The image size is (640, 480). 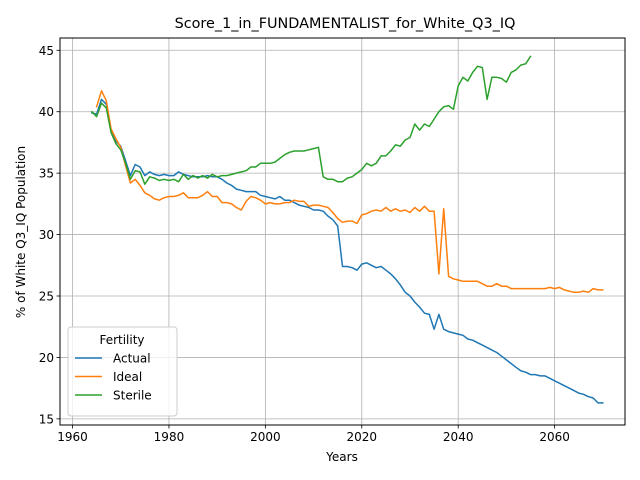 I want to click on legend-label-sterile: Sterile, so click(x=132, y=396).